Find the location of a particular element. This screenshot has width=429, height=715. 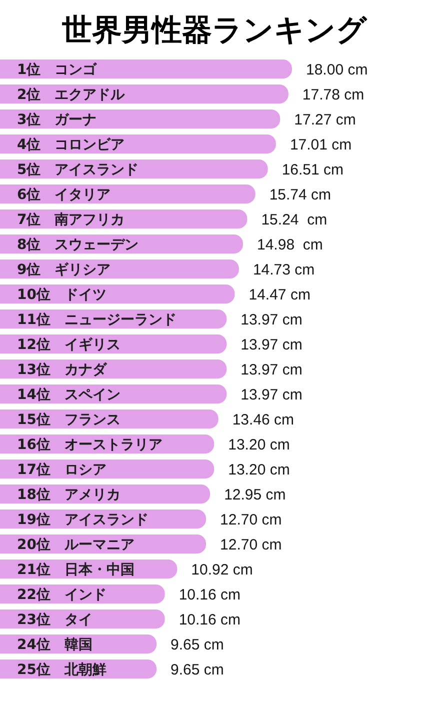

data-label: 14.73 cm is located at coordinates (283, 269).